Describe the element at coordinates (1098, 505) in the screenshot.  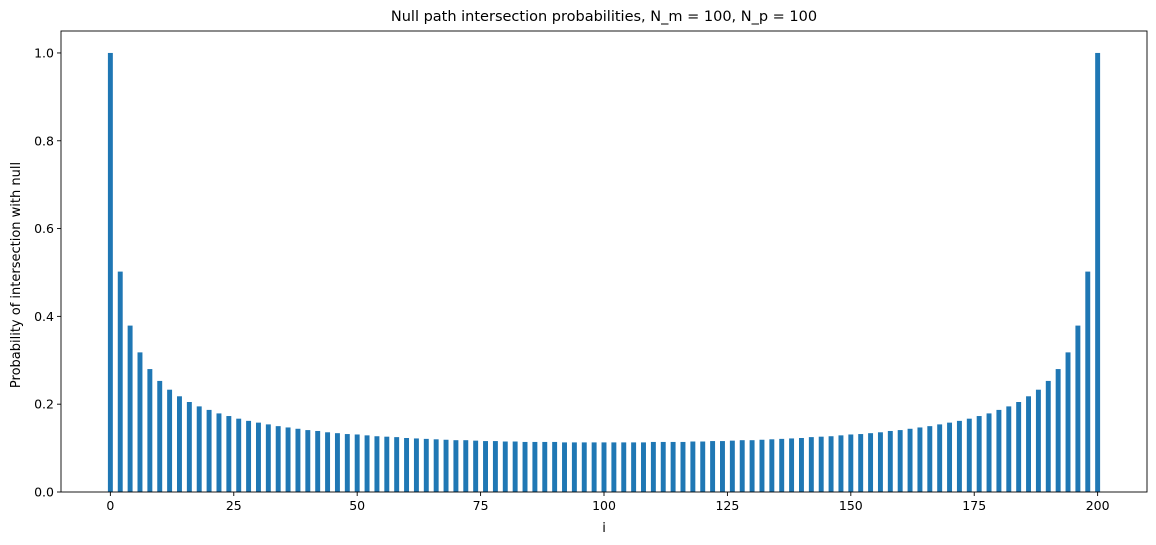
I see `x-tick-label: 200` at that location.